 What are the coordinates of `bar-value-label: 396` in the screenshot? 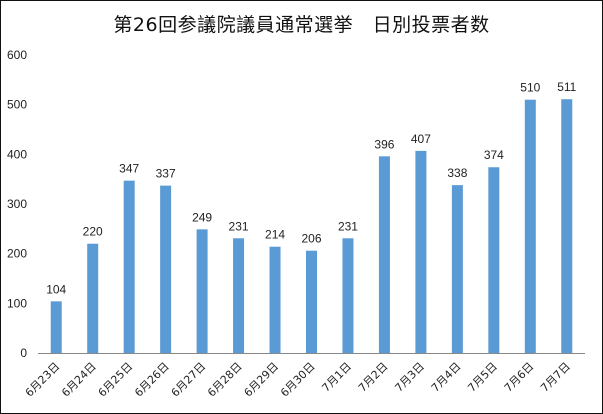 It's located at (384, 144).